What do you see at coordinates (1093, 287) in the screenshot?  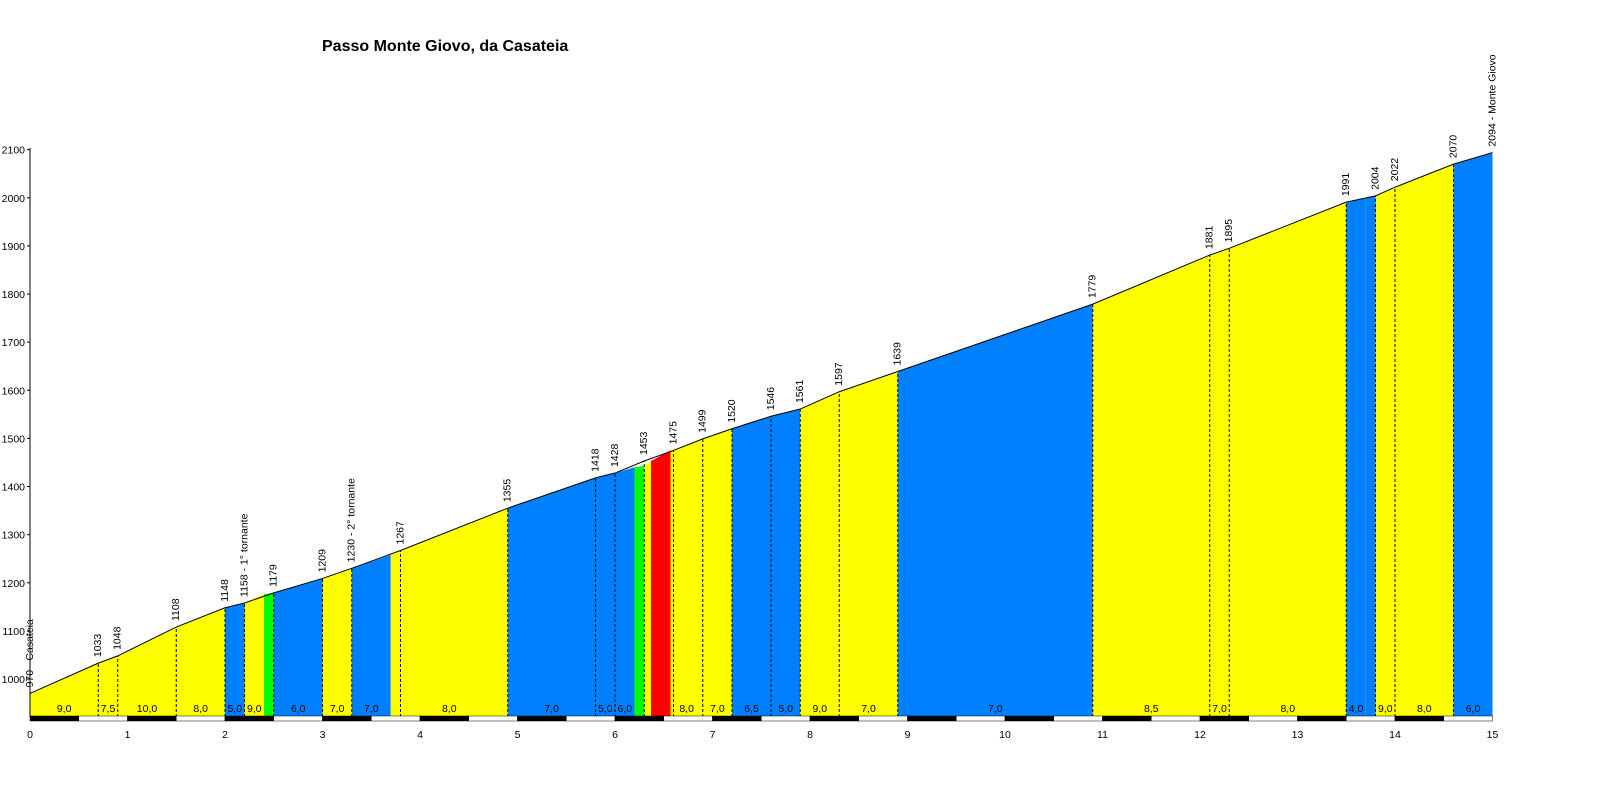 I see `elevation-label: 1779` at bounding box center [1093, 287].